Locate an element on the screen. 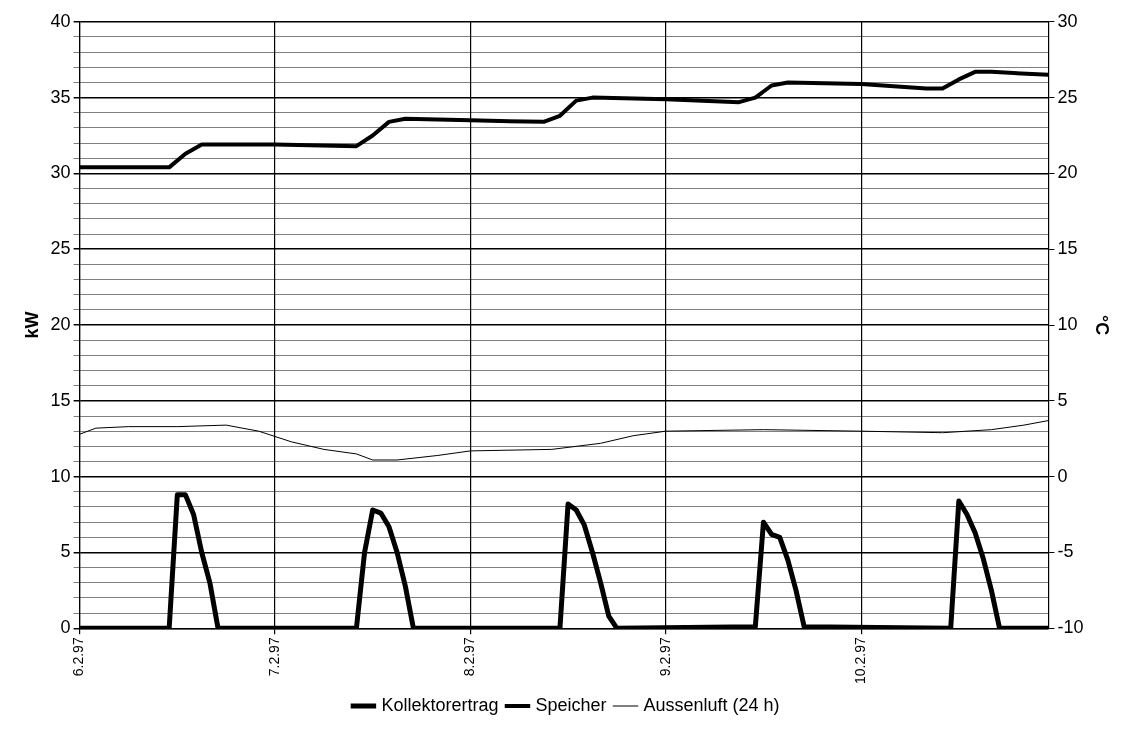  y-tick-label: 30 is located at coordinates (60, 172).